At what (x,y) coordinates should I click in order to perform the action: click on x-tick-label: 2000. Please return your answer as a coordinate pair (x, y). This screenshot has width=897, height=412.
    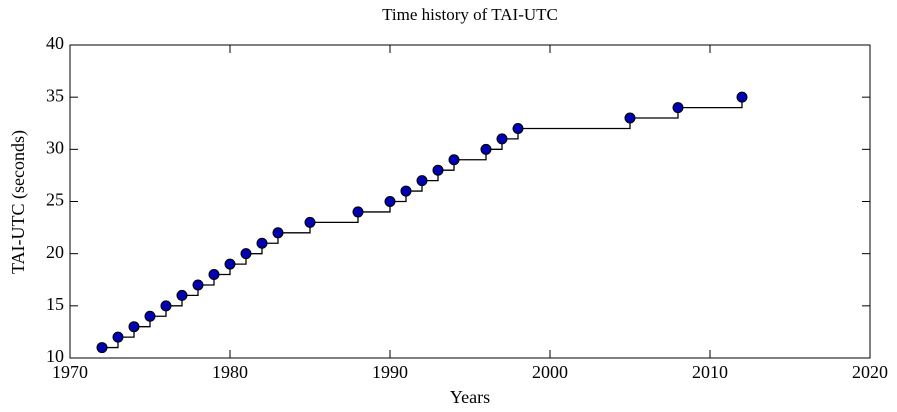
    Looking at the image, I should click on (550, 372).